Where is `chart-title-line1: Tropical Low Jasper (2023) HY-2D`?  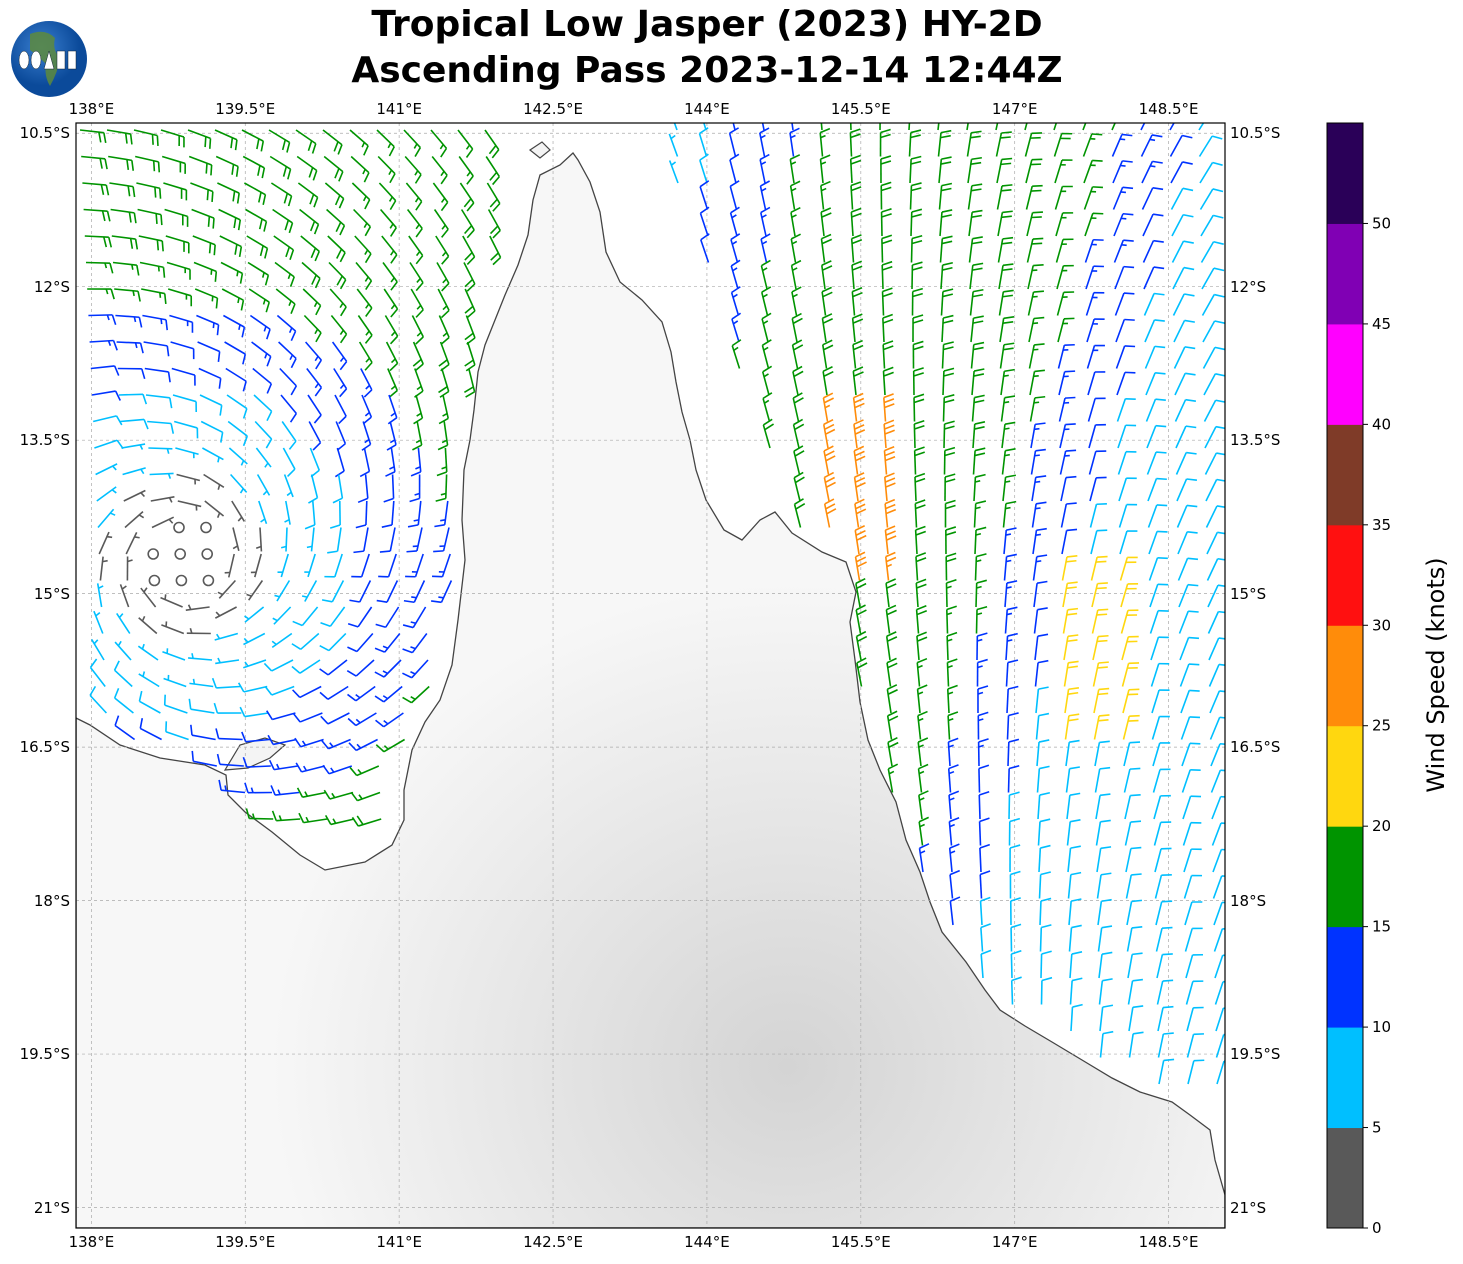 chart-title-line1: Tropical Low Jasper (2023) HY-2D is located at coordinates (707, 24).